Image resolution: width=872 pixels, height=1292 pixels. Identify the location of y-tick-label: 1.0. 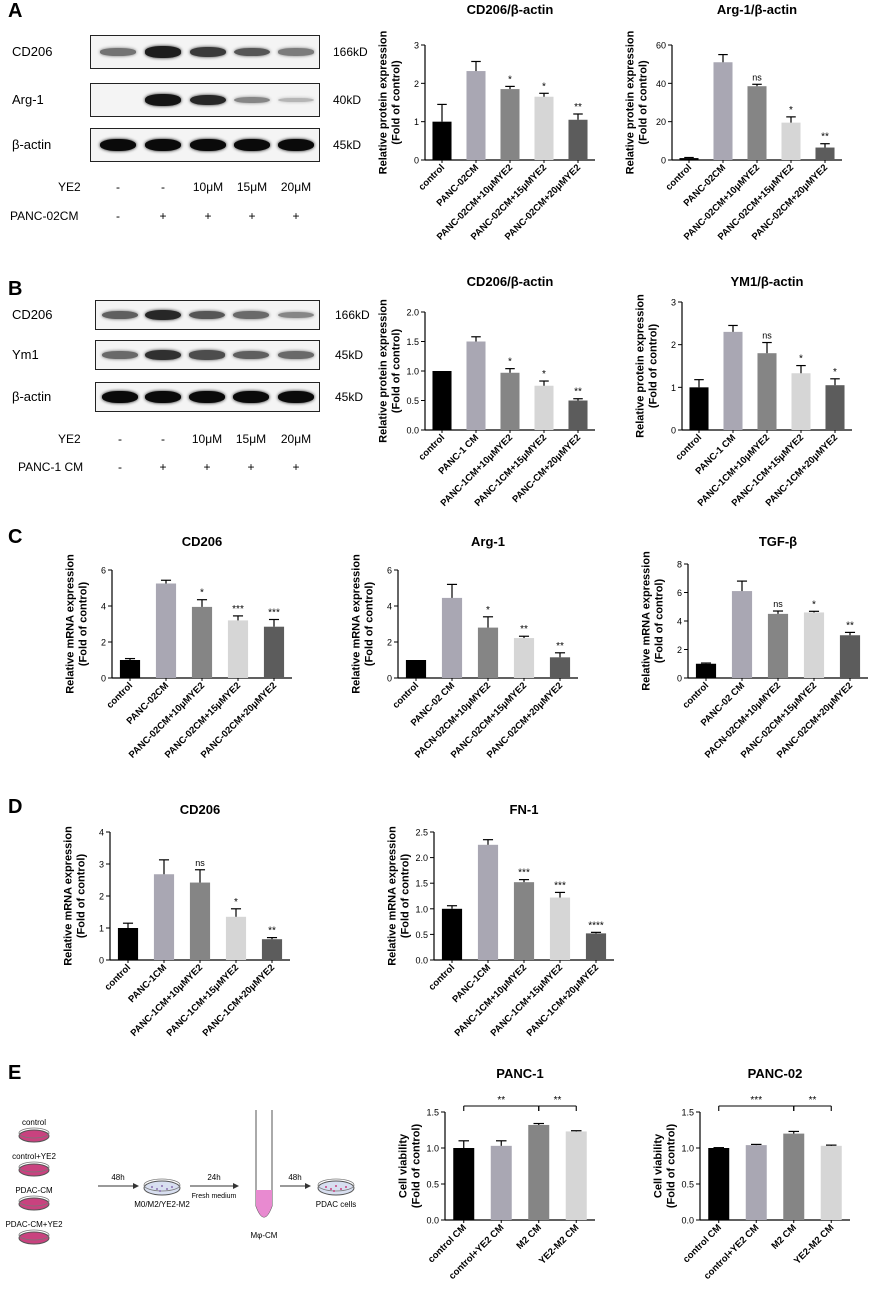
(421, 909).